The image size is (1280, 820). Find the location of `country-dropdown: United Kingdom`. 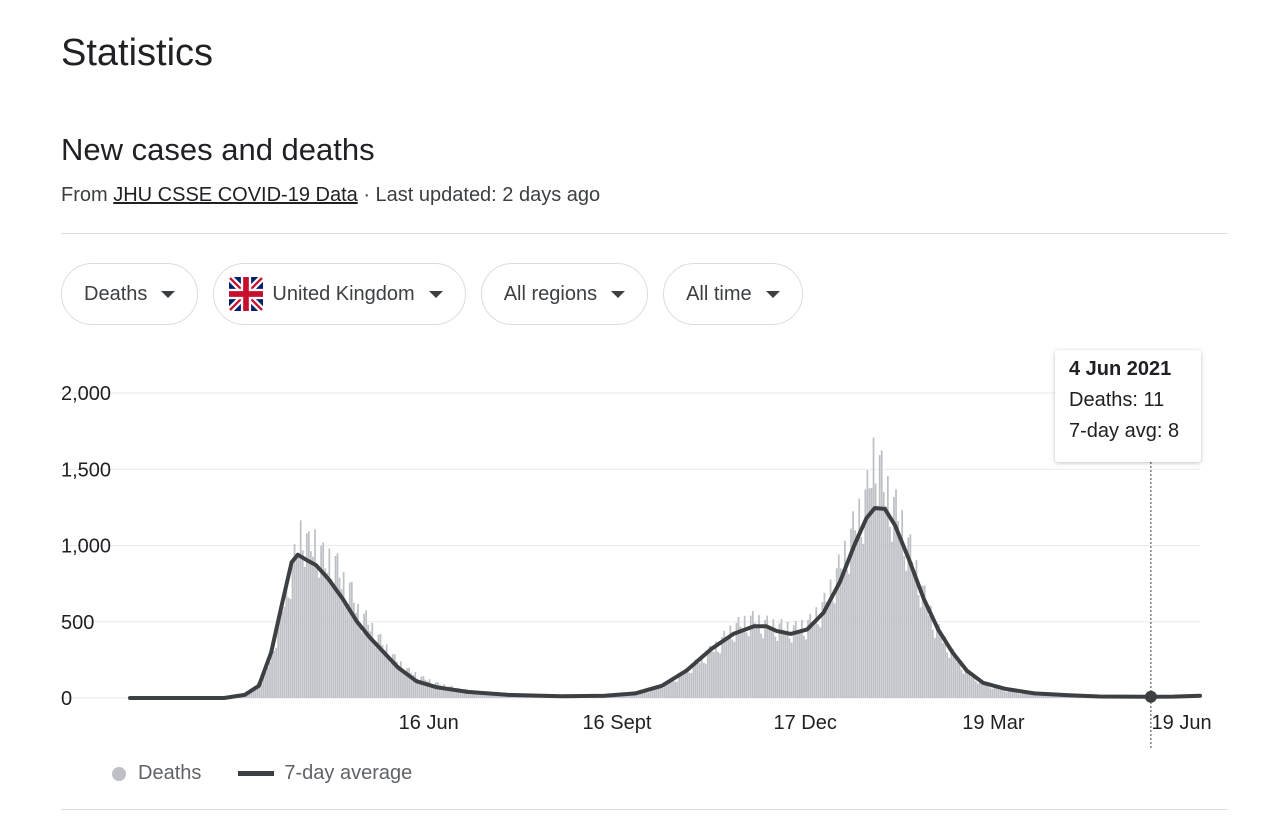

country-dropdown: United Kingdom is located at coordinates (339, 294).